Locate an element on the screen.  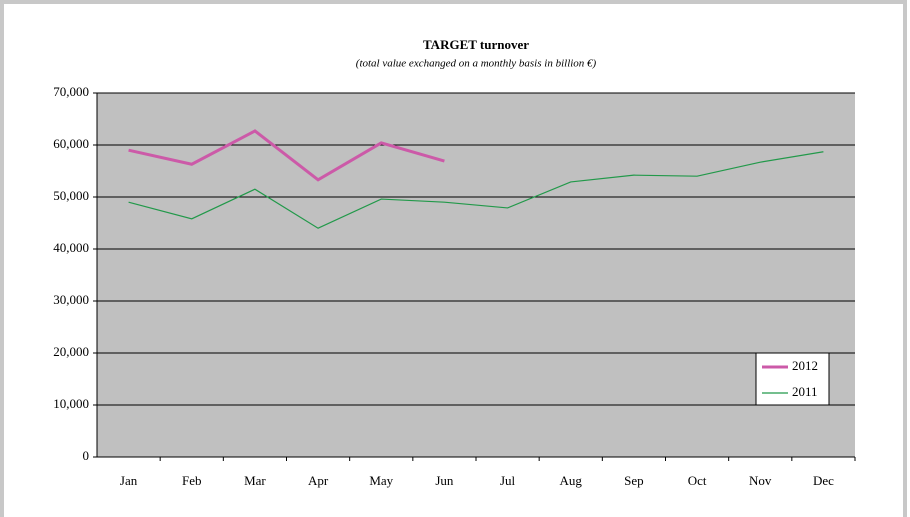
x-tick-label: Aug is located at coordinates (571, 480).